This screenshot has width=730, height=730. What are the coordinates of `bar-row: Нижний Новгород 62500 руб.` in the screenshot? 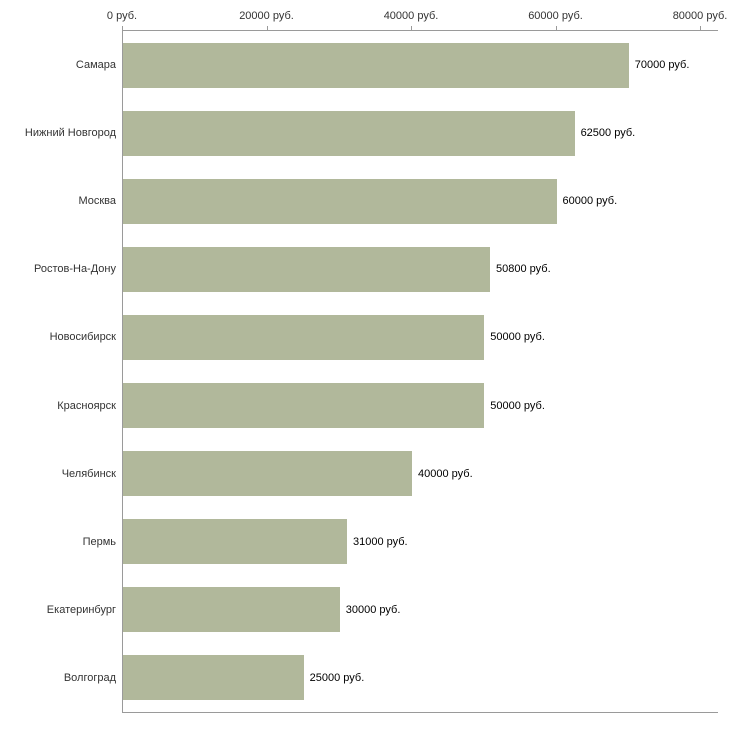 It's located at (365, 133).